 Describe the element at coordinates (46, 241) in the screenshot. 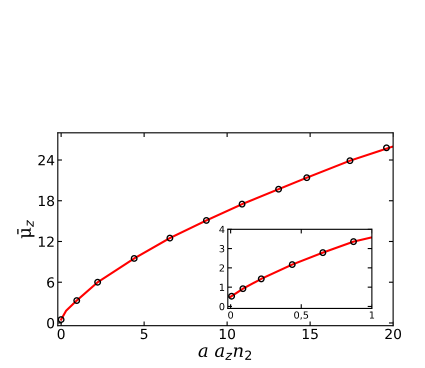

I see `y-tick-label: 12` at that location.